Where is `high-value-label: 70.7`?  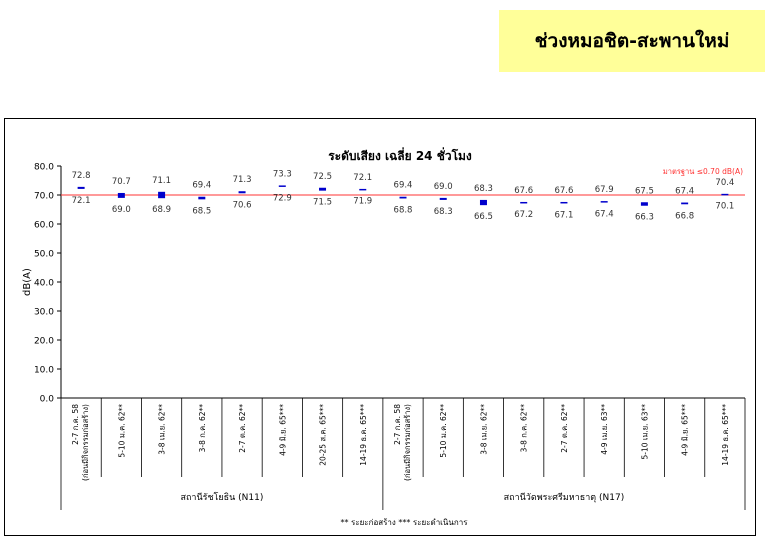
high-value-label: 70.7 is located at coordinates (121, 182).